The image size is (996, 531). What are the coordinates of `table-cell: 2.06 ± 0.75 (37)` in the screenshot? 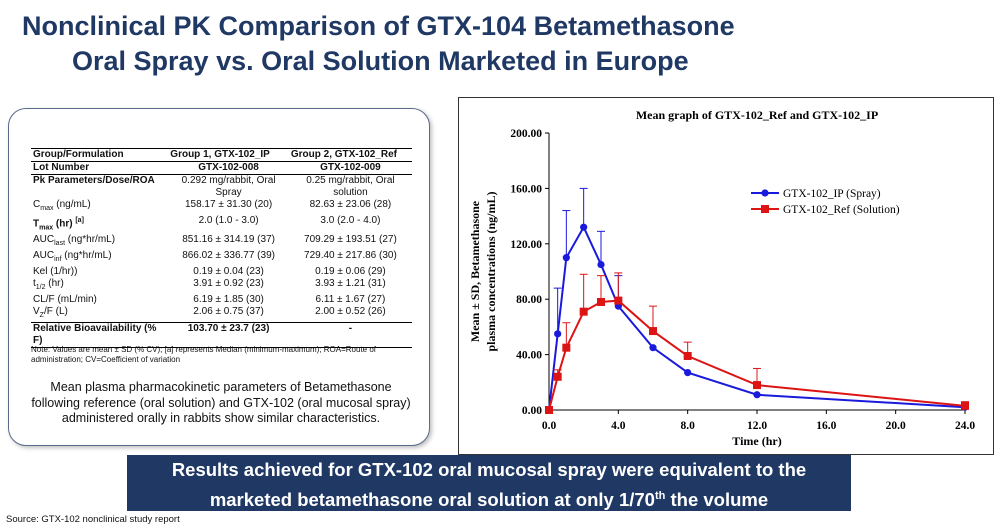 It's located at (228, 312).